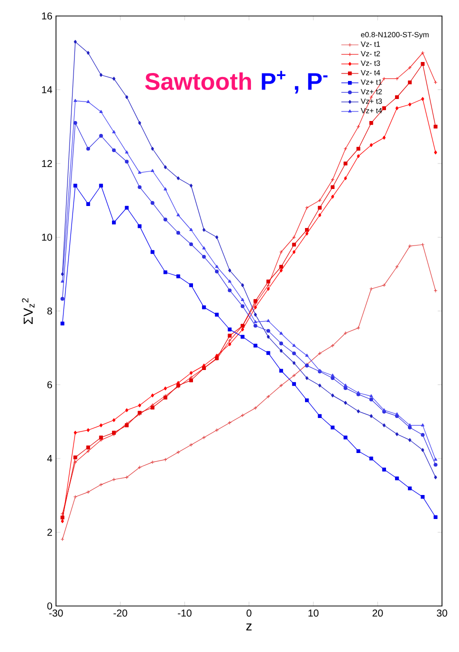  Describe the element at coordinates (442, 613) in the screenshot. I see `x-tick-label: 30` at that location.